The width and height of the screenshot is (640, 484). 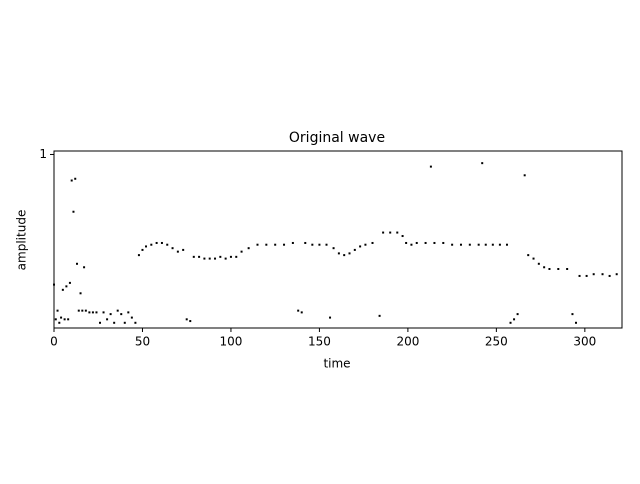 I want to click on x-axis-label: time, so click(x=336, y=364).